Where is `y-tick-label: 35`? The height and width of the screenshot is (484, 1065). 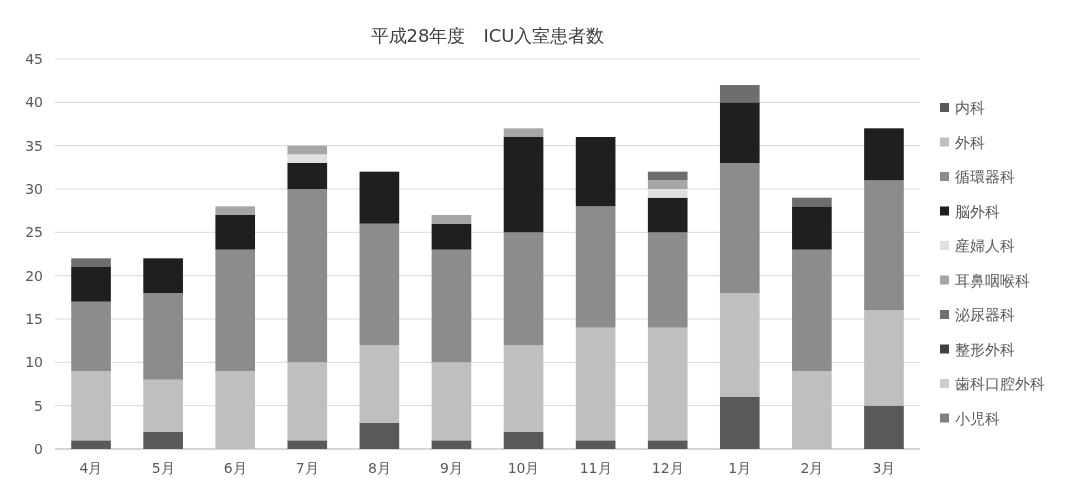 y-tick-label: 35 is located at coordinates (34, 145).